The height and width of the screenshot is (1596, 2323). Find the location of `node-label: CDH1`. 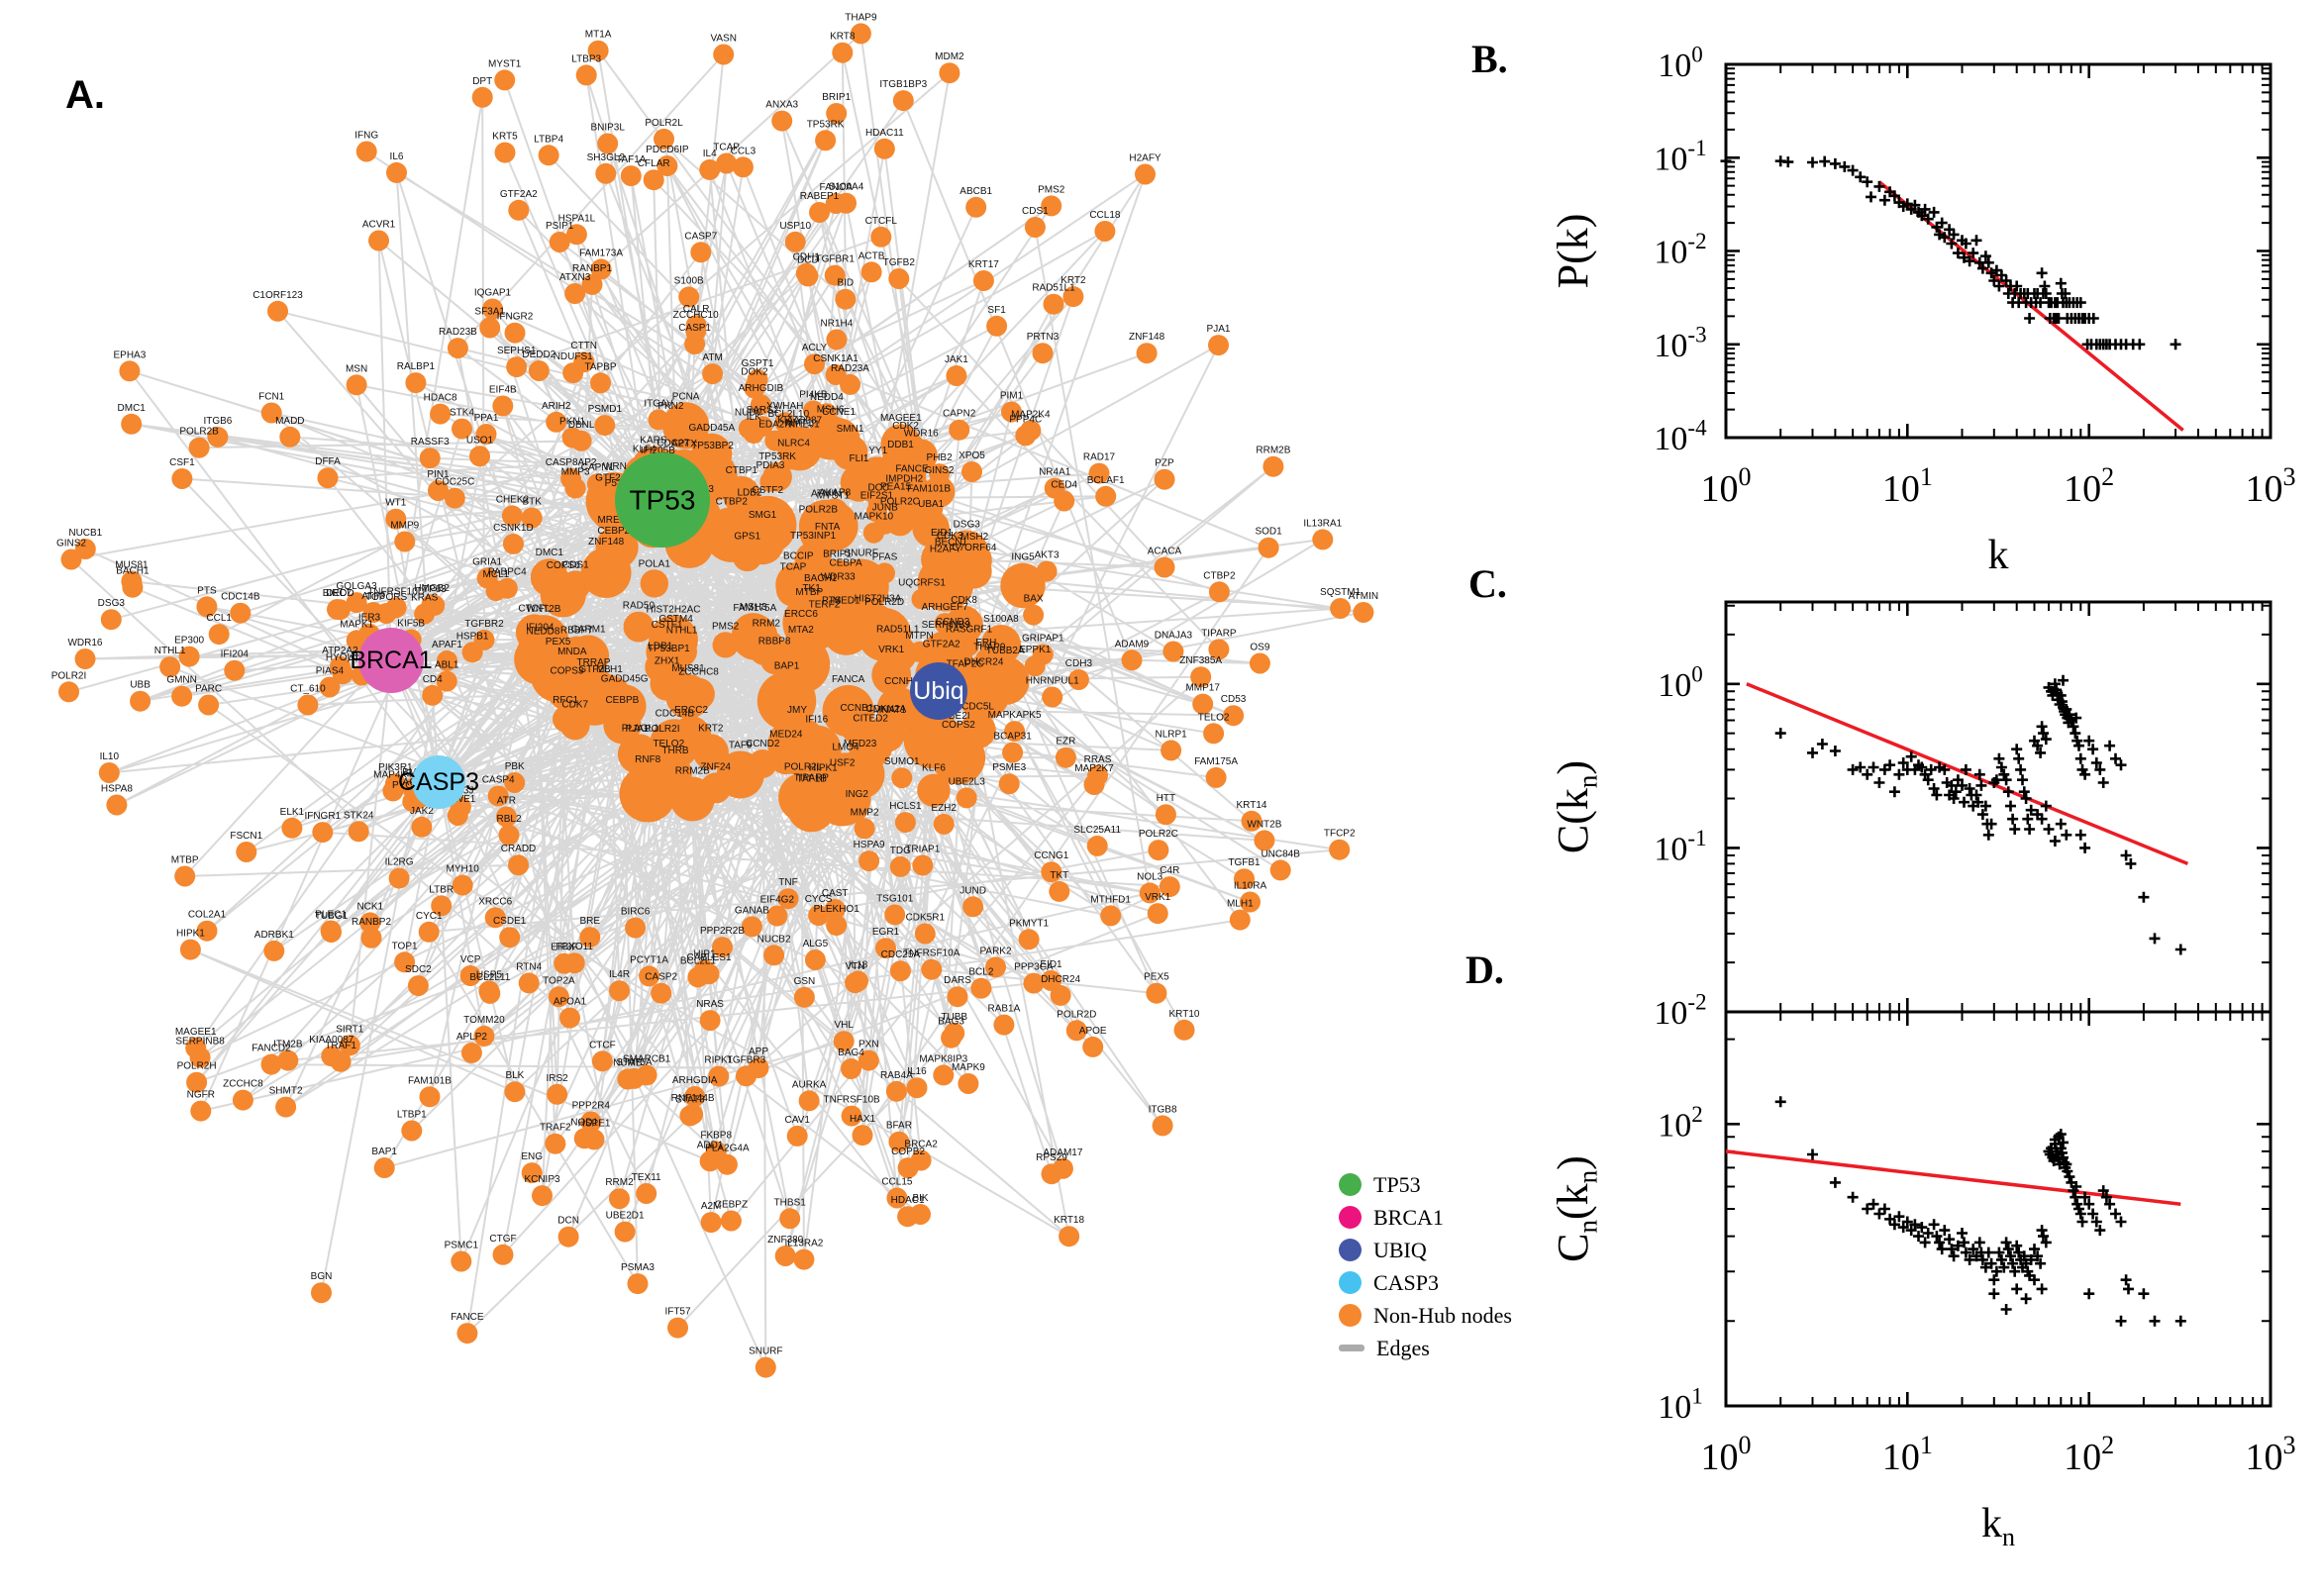

node-label: CDH1 is located at coordinates (807, 257).